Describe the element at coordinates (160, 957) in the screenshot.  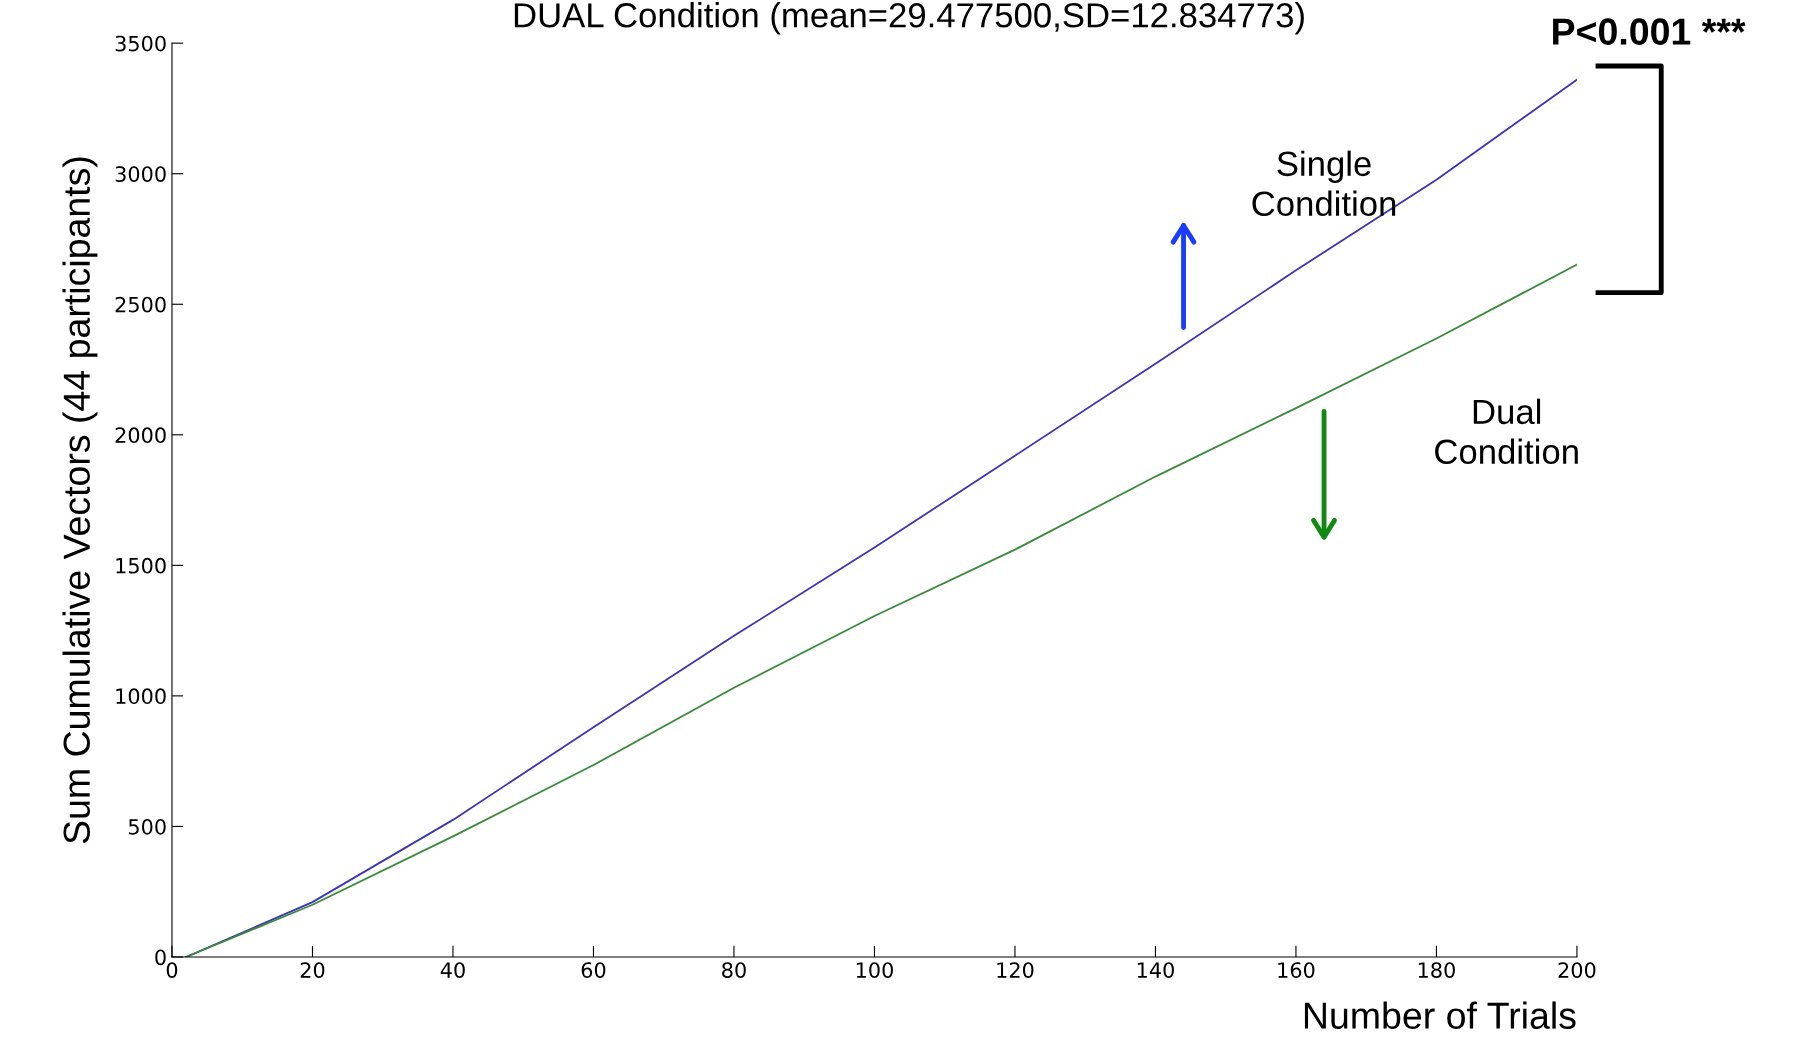
I see `y-tick-label: 0` at that location.